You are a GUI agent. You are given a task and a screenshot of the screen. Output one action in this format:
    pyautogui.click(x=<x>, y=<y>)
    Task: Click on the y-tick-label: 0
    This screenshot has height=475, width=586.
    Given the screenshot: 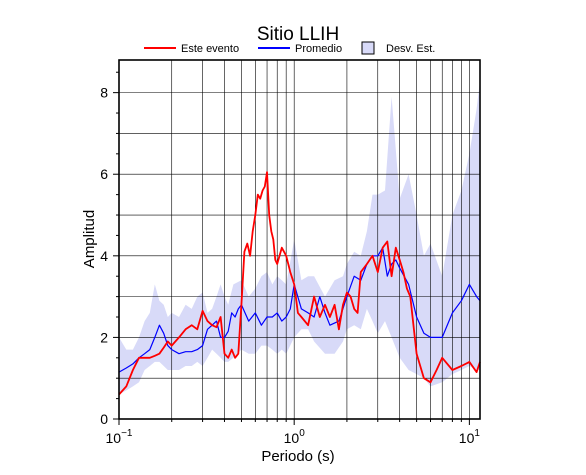 What is the action you would take?
    pyautogui.click(x=104, y=419)
    